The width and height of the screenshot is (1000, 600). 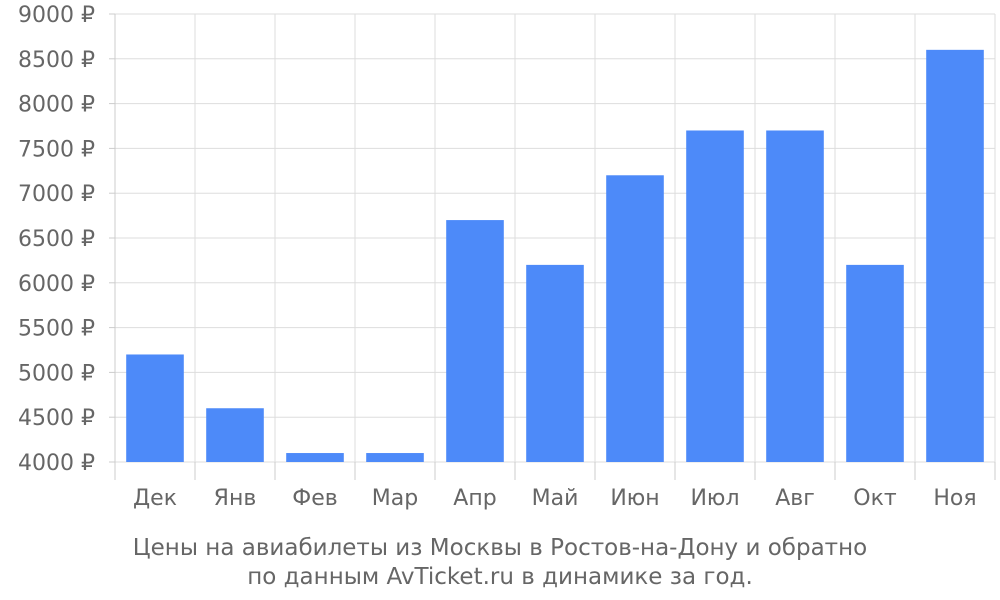 I want to click on y-tick-label: 8000 ₽, so click(x=56, y=105).